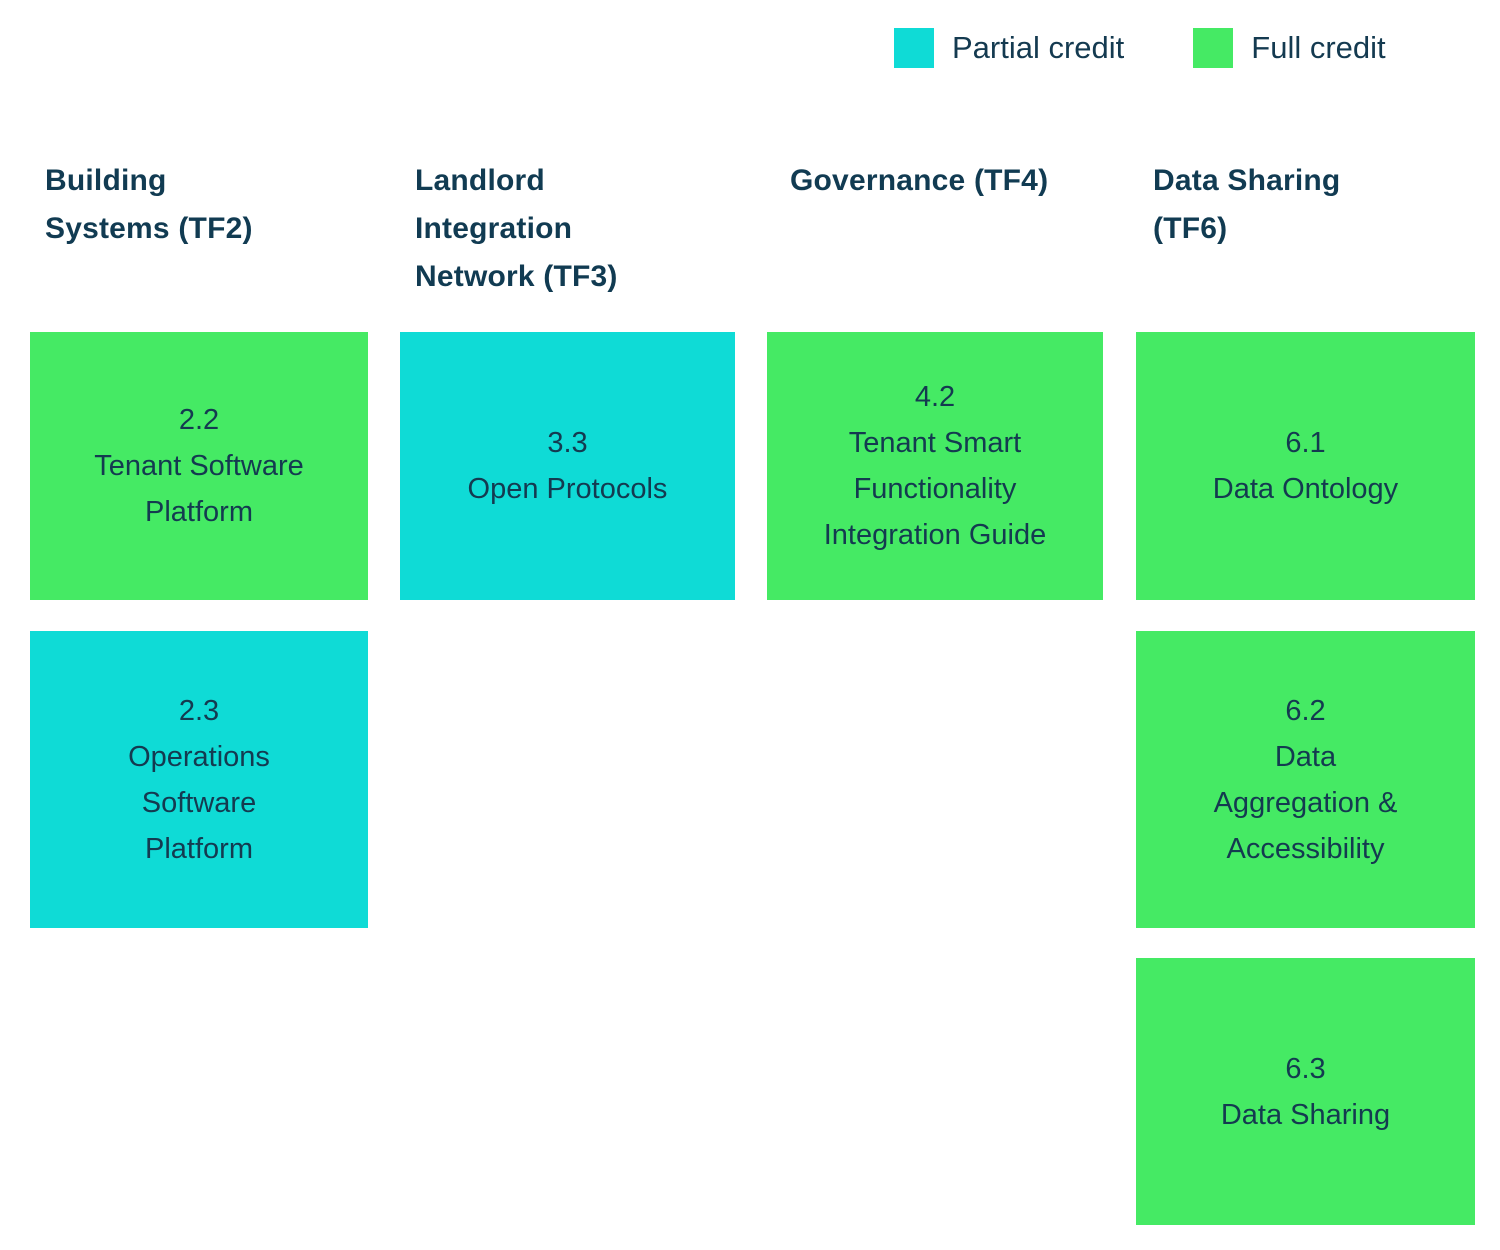 This screenshot has height=1250, width=1500. I want to click on box-label: Data Sharing, so click(1305, 1114).